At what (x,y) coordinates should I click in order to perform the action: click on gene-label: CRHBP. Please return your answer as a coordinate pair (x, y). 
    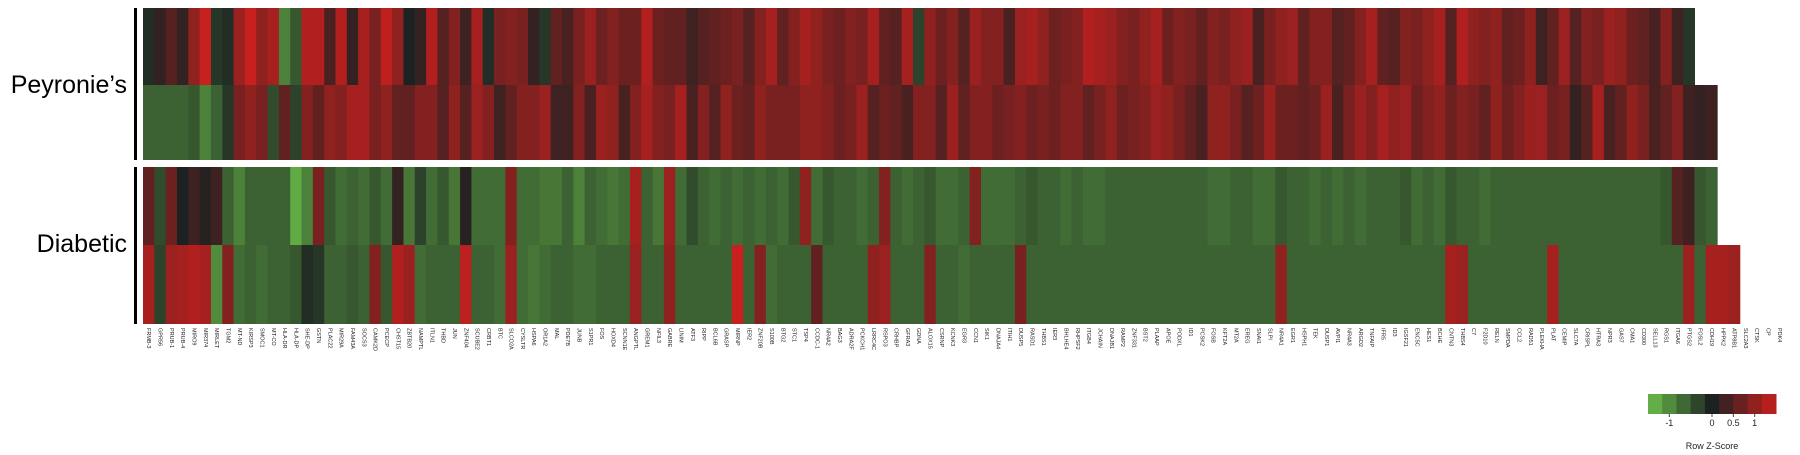
    Looking at the image, I should click on (896, 338).